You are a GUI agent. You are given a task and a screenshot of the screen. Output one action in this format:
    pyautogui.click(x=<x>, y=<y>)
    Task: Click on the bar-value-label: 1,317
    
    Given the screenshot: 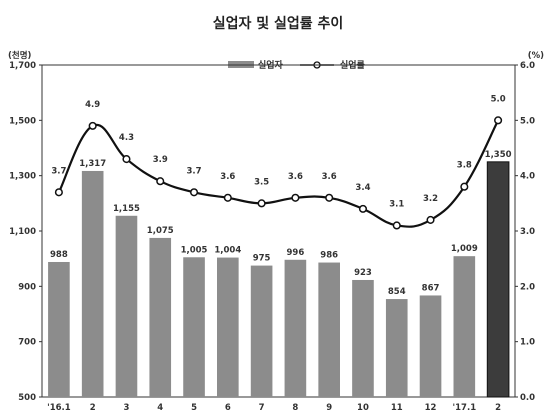 What is the action you would take?
    pyautogui.click(x=92, y=164)
    